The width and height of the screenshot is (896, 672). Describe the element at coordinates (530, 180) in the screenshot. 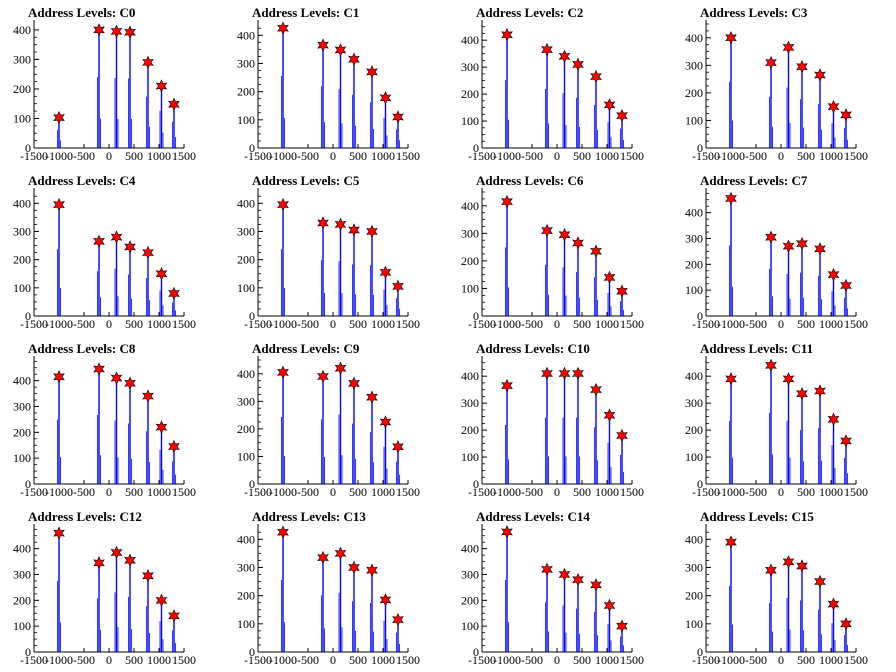

I see `chart-title: Address Levels: C6` at that location.